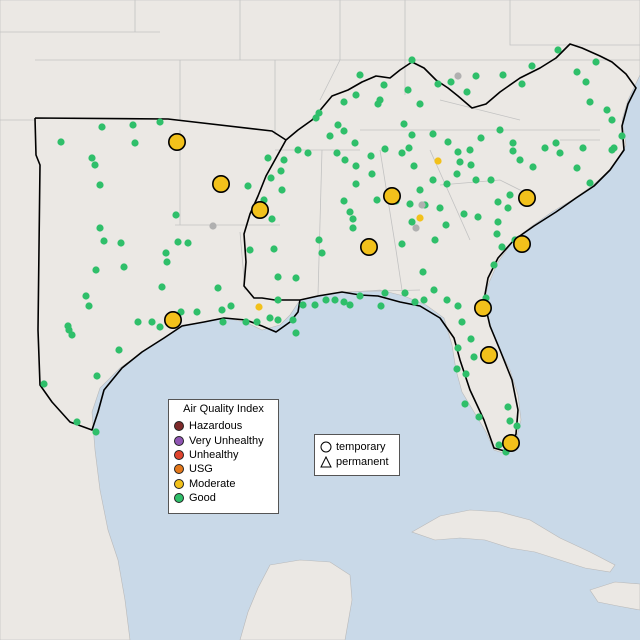 The image size is (640, 640). Describe the element at coordinates (438, 161) in the screenshot. I see `station-moderate-marker` at that location.